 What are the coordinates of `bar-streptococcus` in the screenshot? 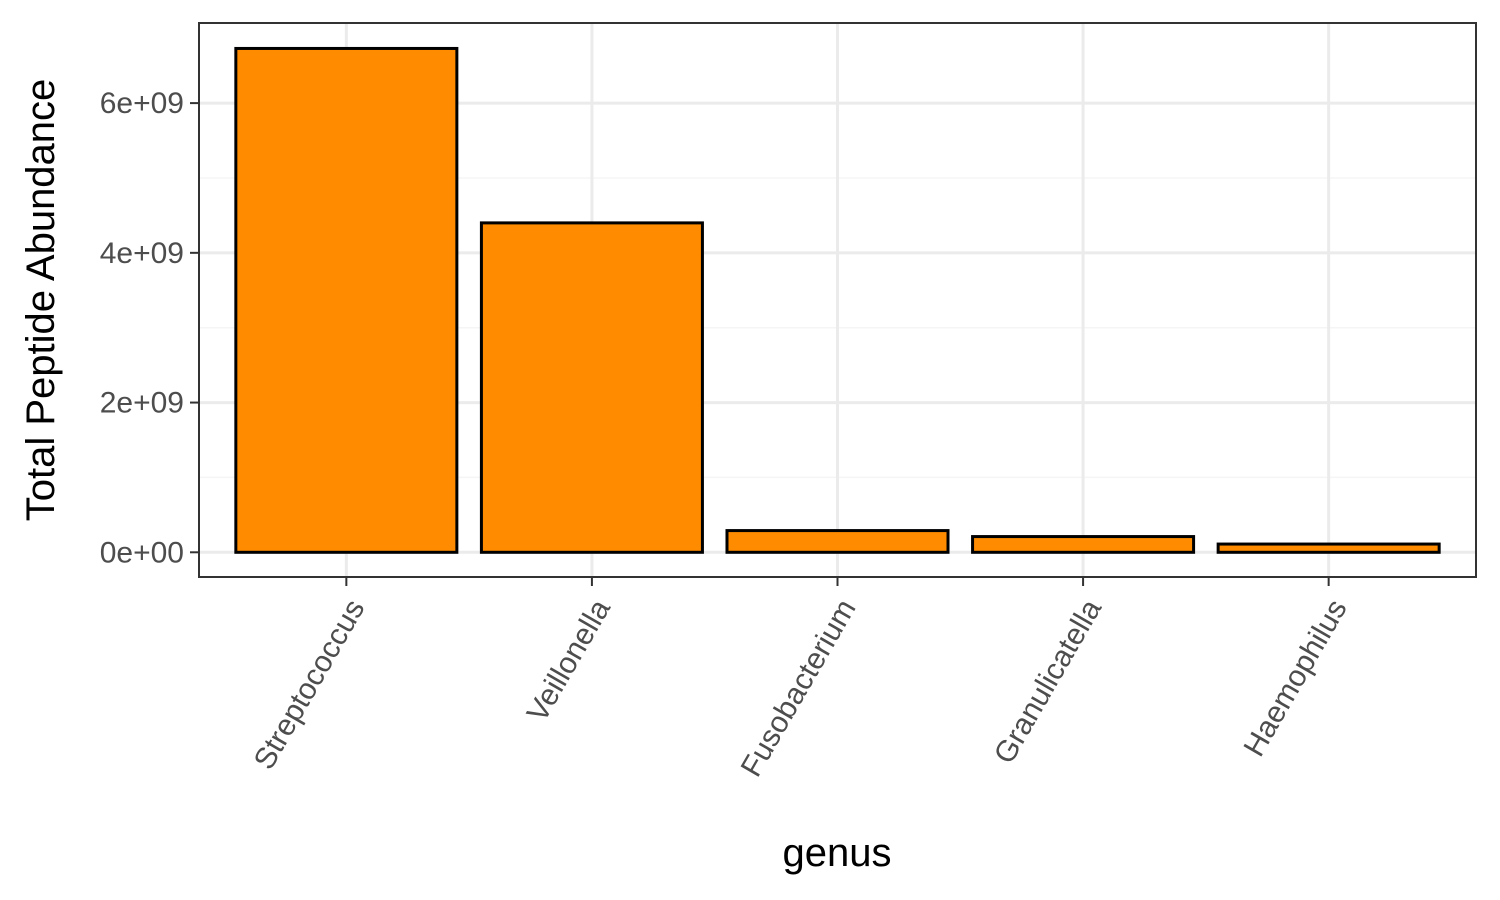 It's located at (346, 300).